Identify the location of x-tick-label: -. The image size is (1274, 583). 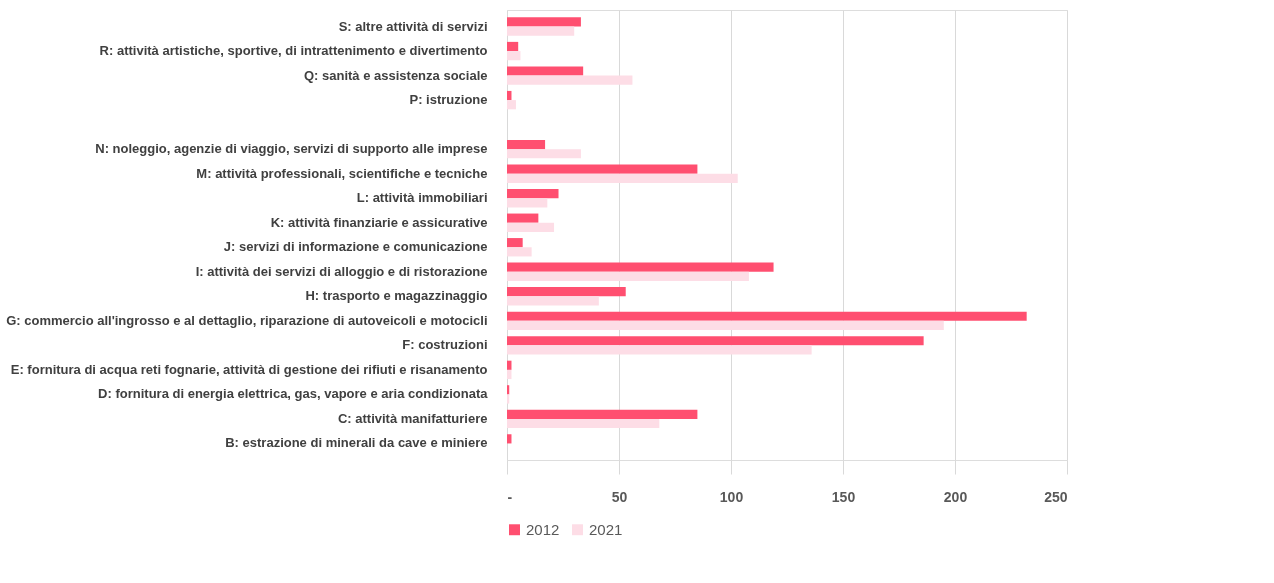
(510, 496).